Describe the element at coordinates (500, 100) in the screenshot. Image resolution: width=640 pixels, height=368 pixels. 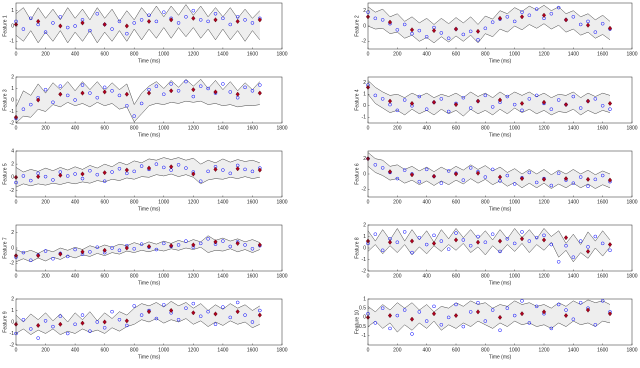
I see `axes-box` at that location.